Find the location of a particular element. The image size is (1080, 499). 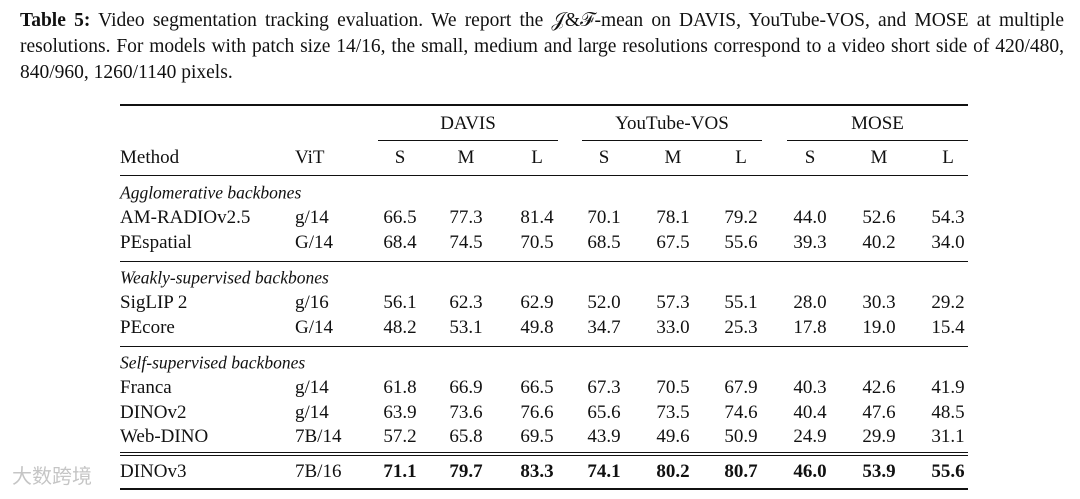

score: 80.2 is located at coordinates (673, 471).